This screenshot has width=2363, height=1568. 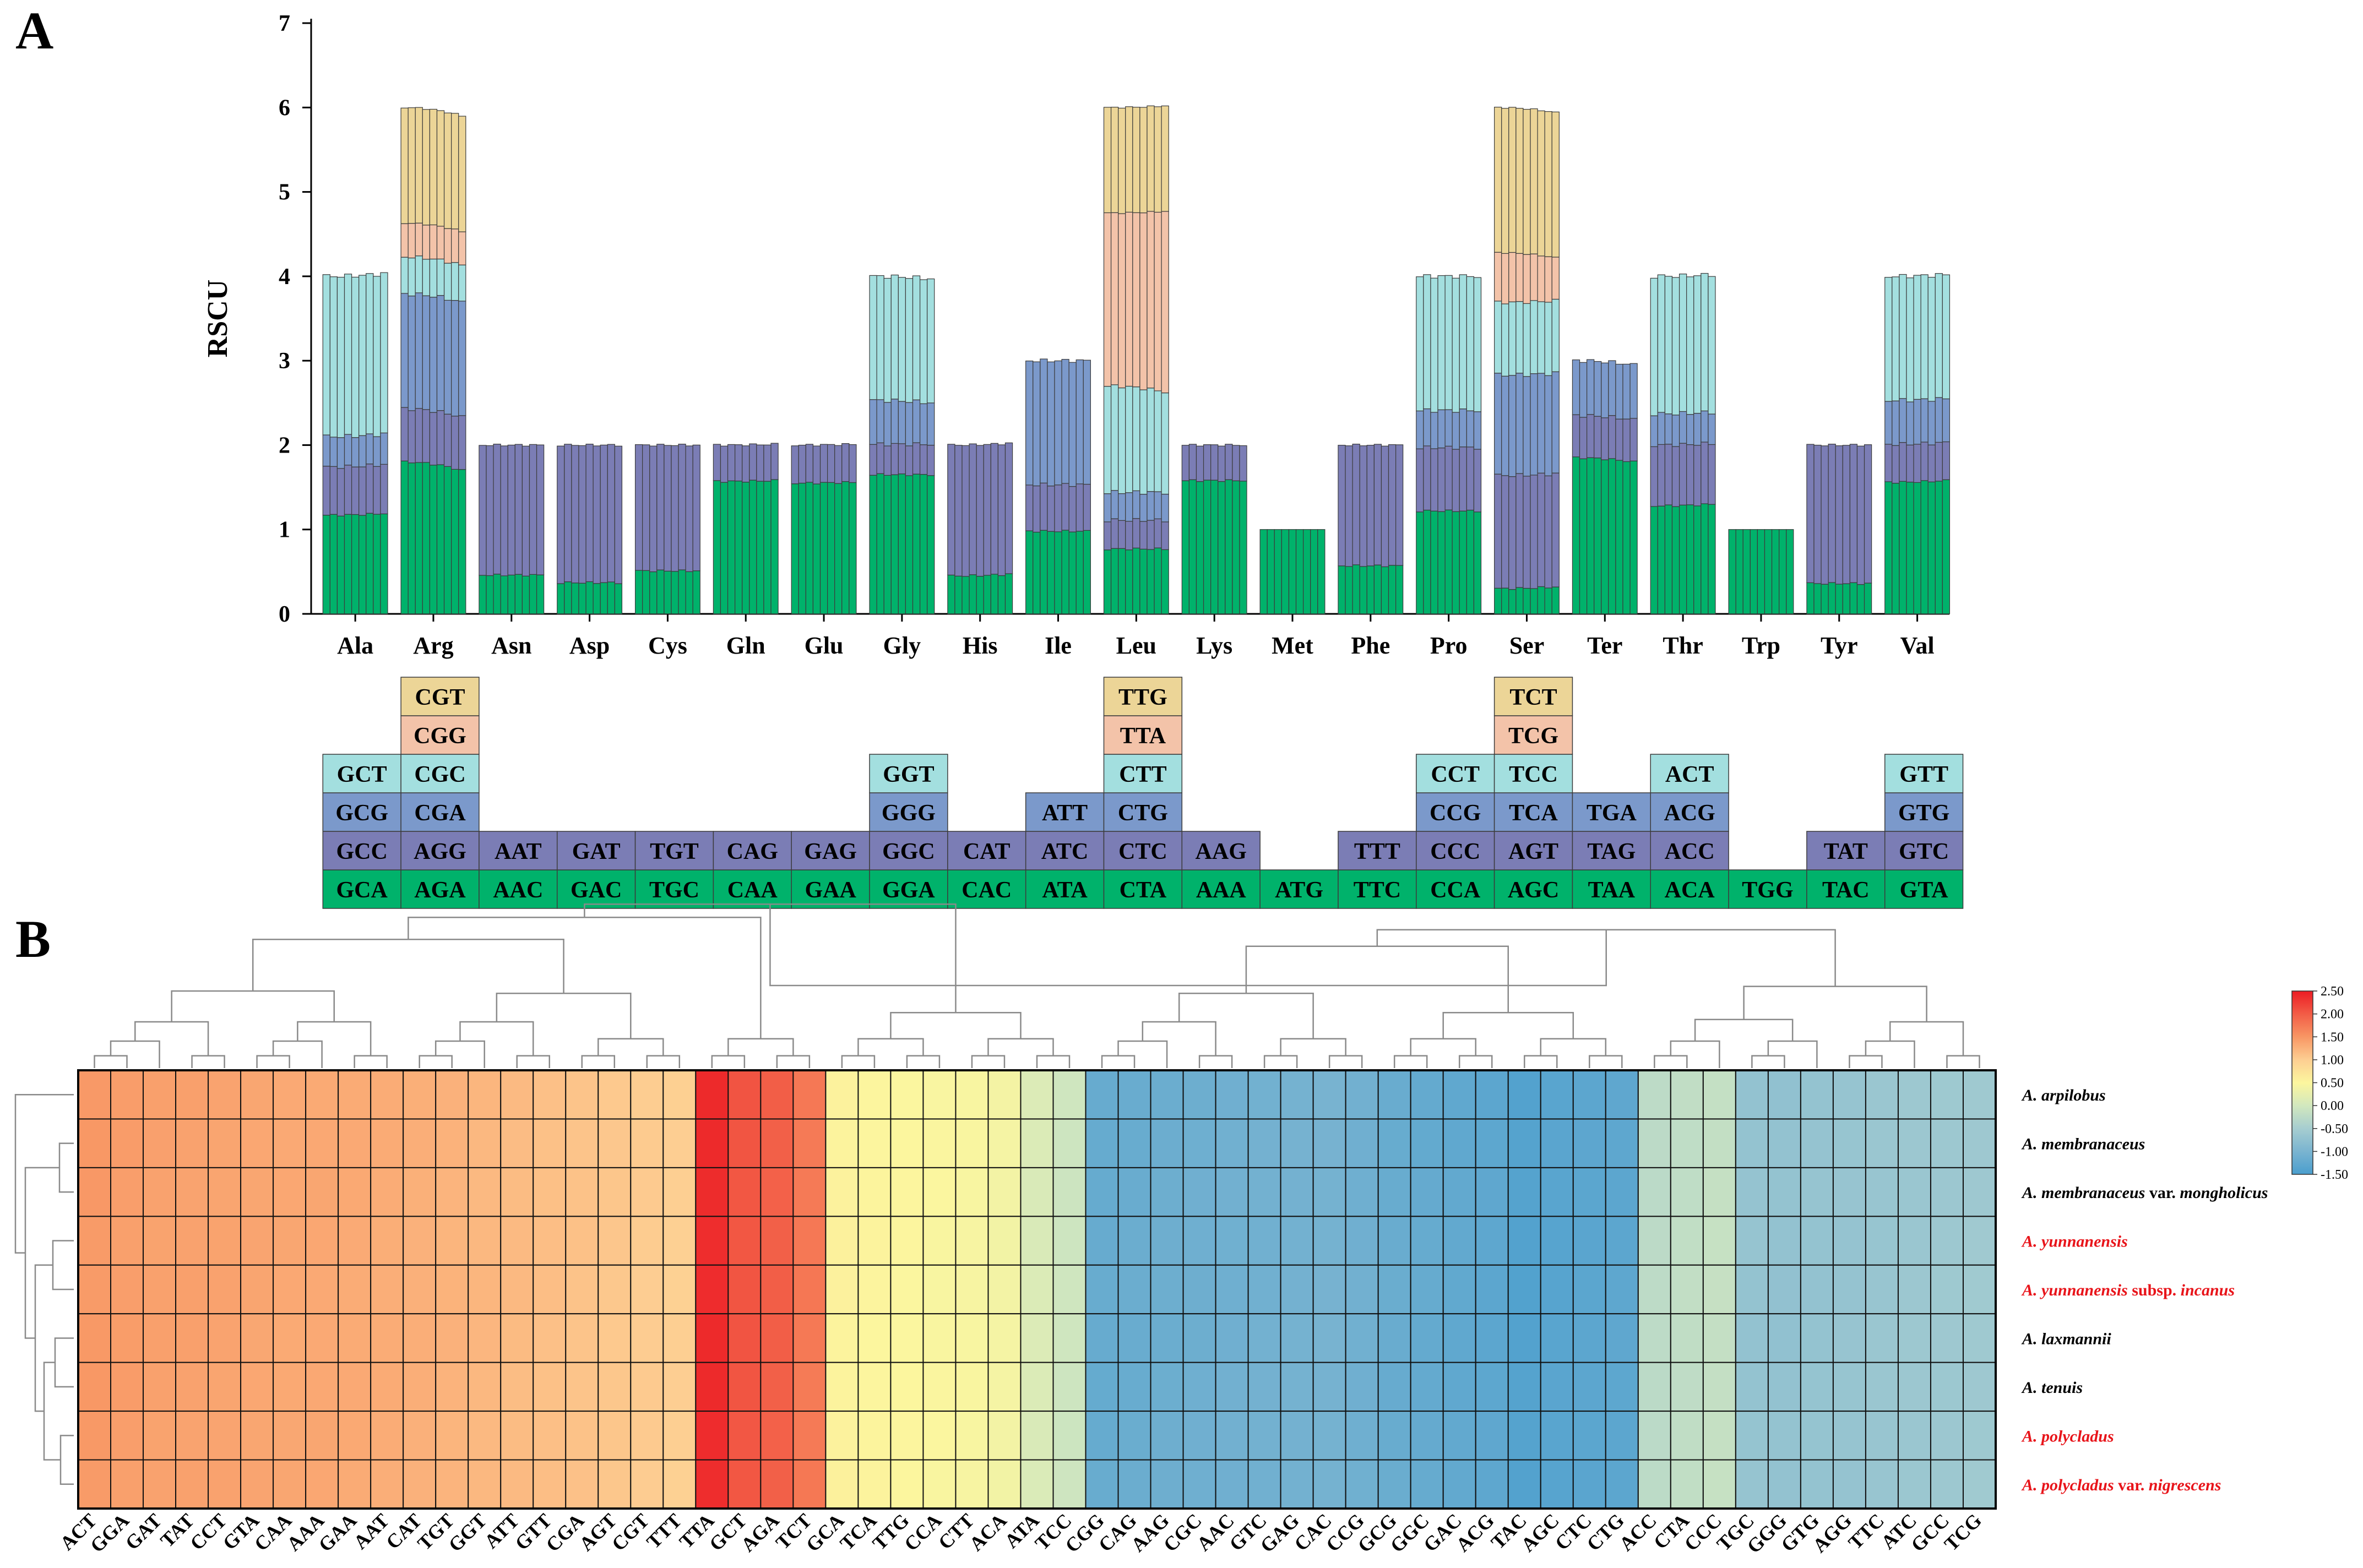 What do you see at coordinates (362, 851) in the screenshot?
I see `codon-cell-label: GCC` at bounding box center [362, 851].